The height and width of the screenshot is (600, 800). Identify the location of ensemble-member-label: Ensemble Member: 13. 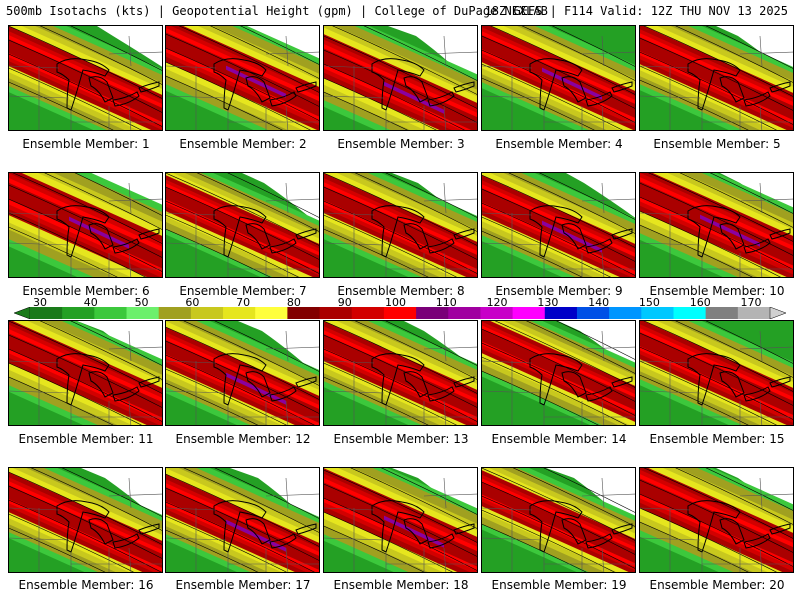
(401, 439).